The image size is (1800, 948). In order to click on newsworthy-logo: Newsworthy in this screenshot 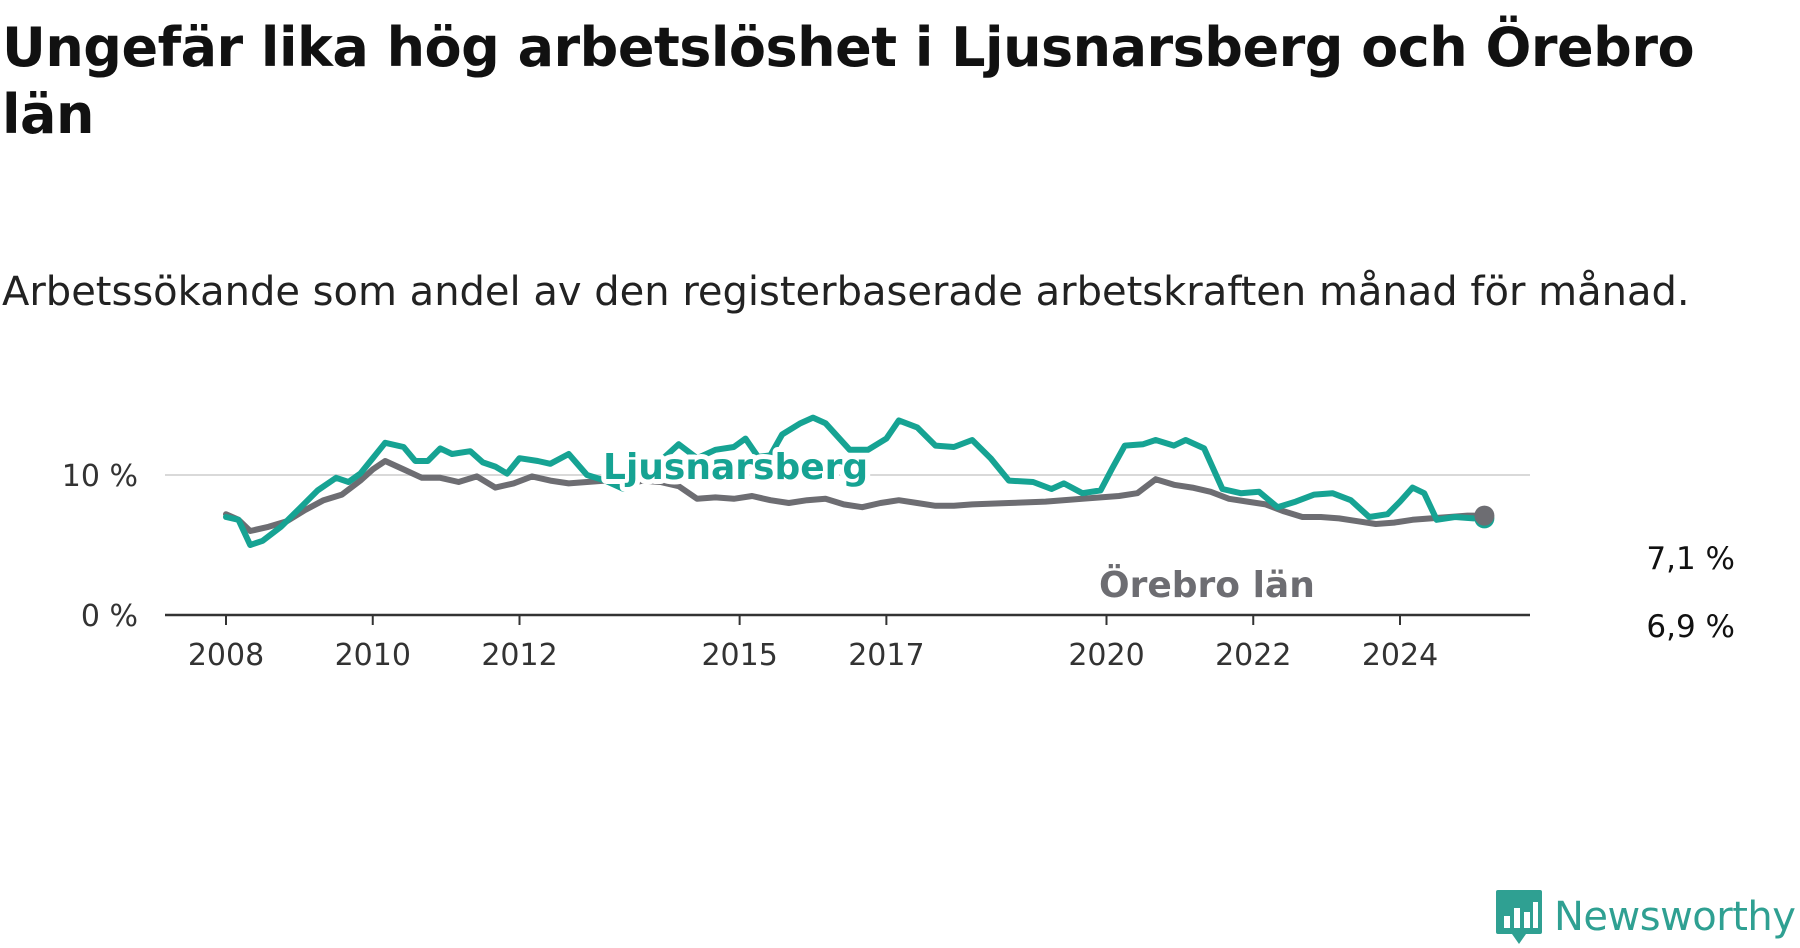, I will do `click(1645, 917)`.